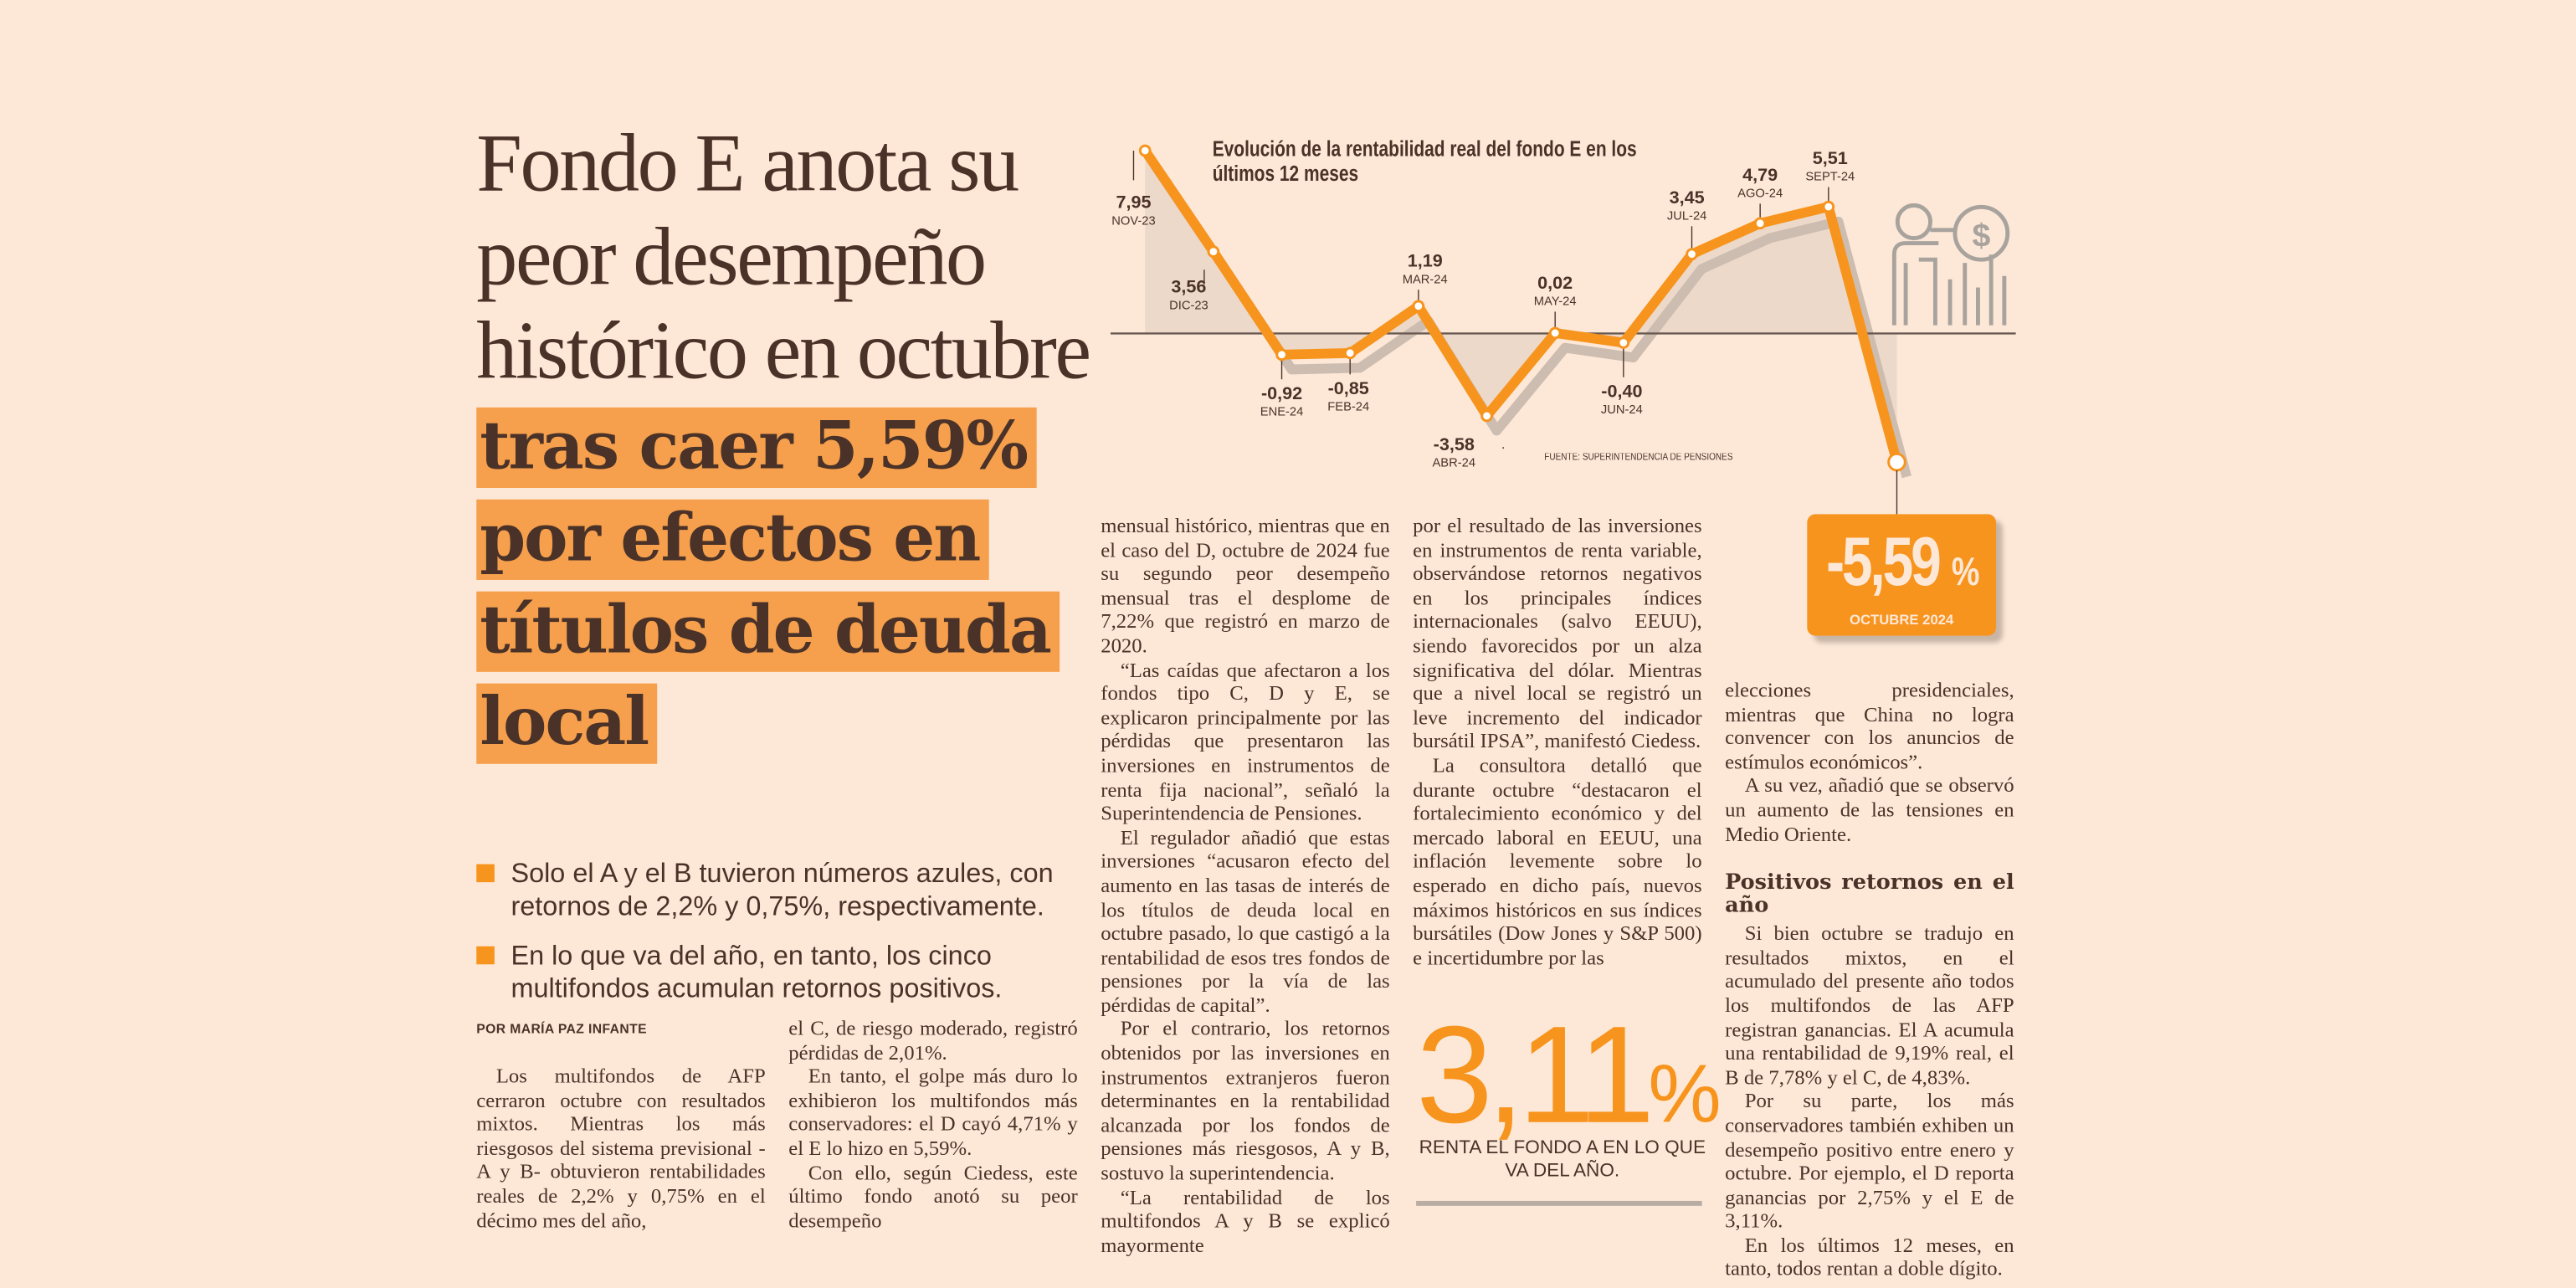  What do you see at coordinates (1188, 286) in the screenshot?
I see `data-label: 3,56` at bounding box center [1188, 286].